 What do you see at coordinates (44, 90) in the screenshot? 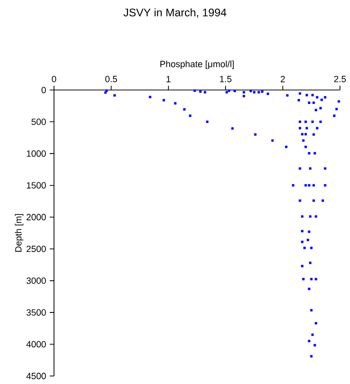
I see `y-tick-label: 0` at bounding box center [44, 90].